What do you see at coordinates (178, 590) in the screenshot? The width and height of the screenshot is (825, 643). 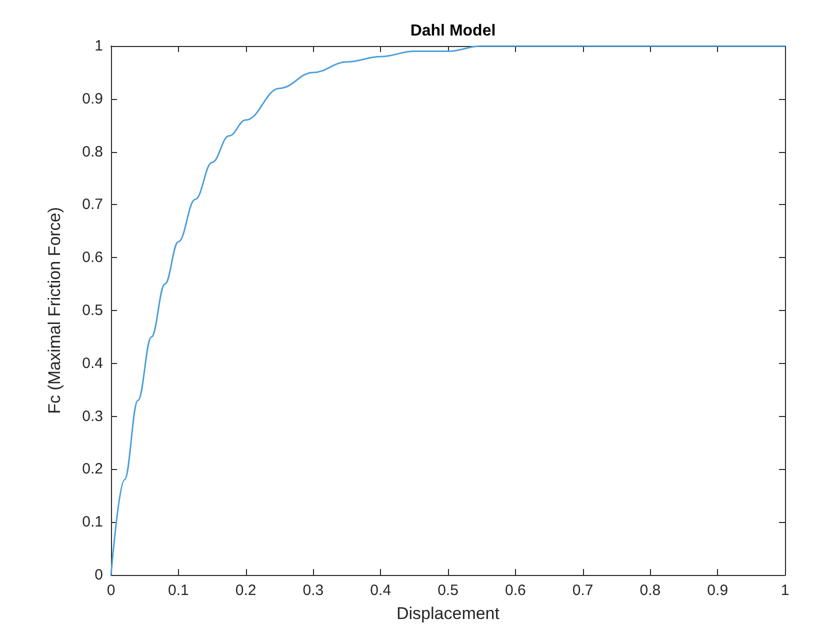 I see `x-tick-label: 0.1` at bounding box center [178, 590].